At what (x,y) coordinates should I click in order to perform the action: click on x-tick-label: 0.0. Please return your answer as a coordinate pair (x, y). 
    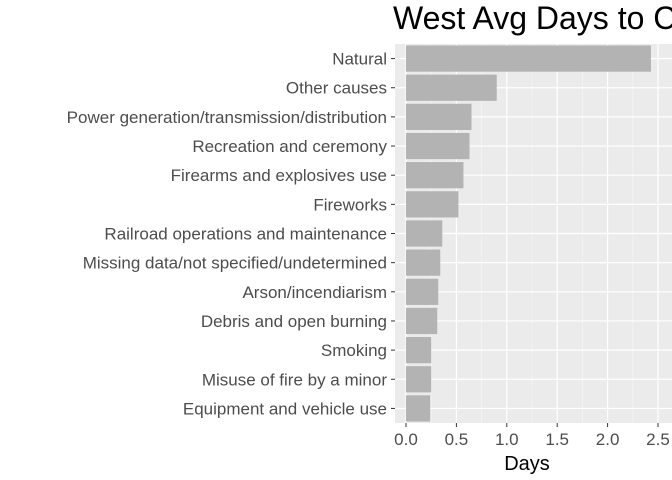
    Looking at the image, I should click on (406, 439).